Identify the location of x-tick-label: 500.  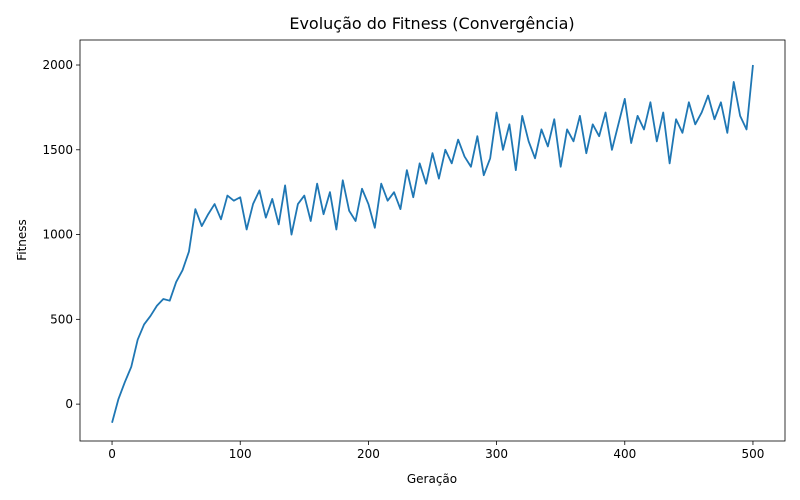
(753, 454).